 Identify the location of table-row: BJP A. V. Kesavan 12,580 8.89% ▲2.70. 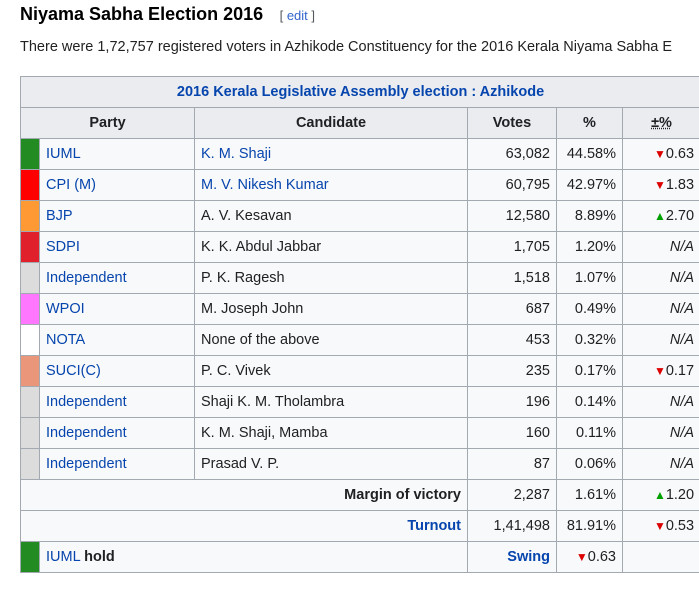
(359, 216).